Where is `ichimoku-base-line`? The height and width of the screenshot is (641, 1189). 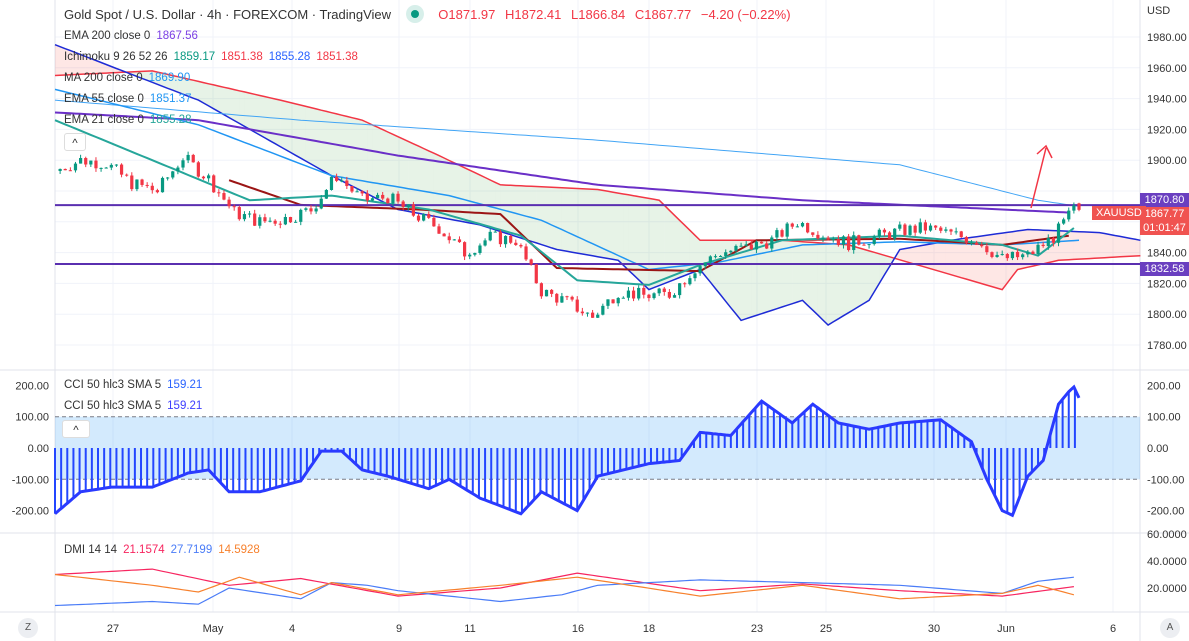
ichimoku-base-line is located at coordinates (648, 226).